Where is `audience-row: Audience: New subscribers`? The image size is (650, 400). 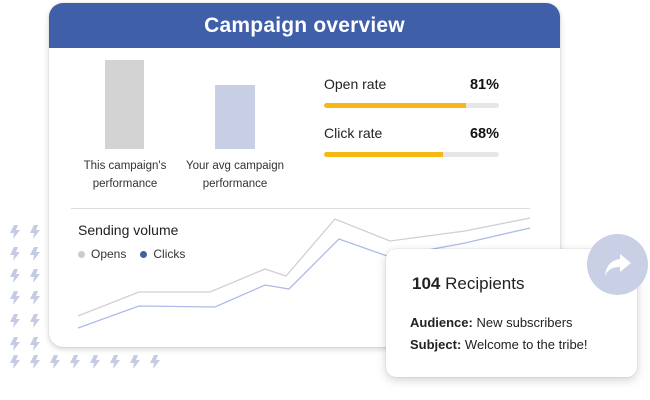
audience-row: Audience: New subscribers is located at coordinates (491, 322).